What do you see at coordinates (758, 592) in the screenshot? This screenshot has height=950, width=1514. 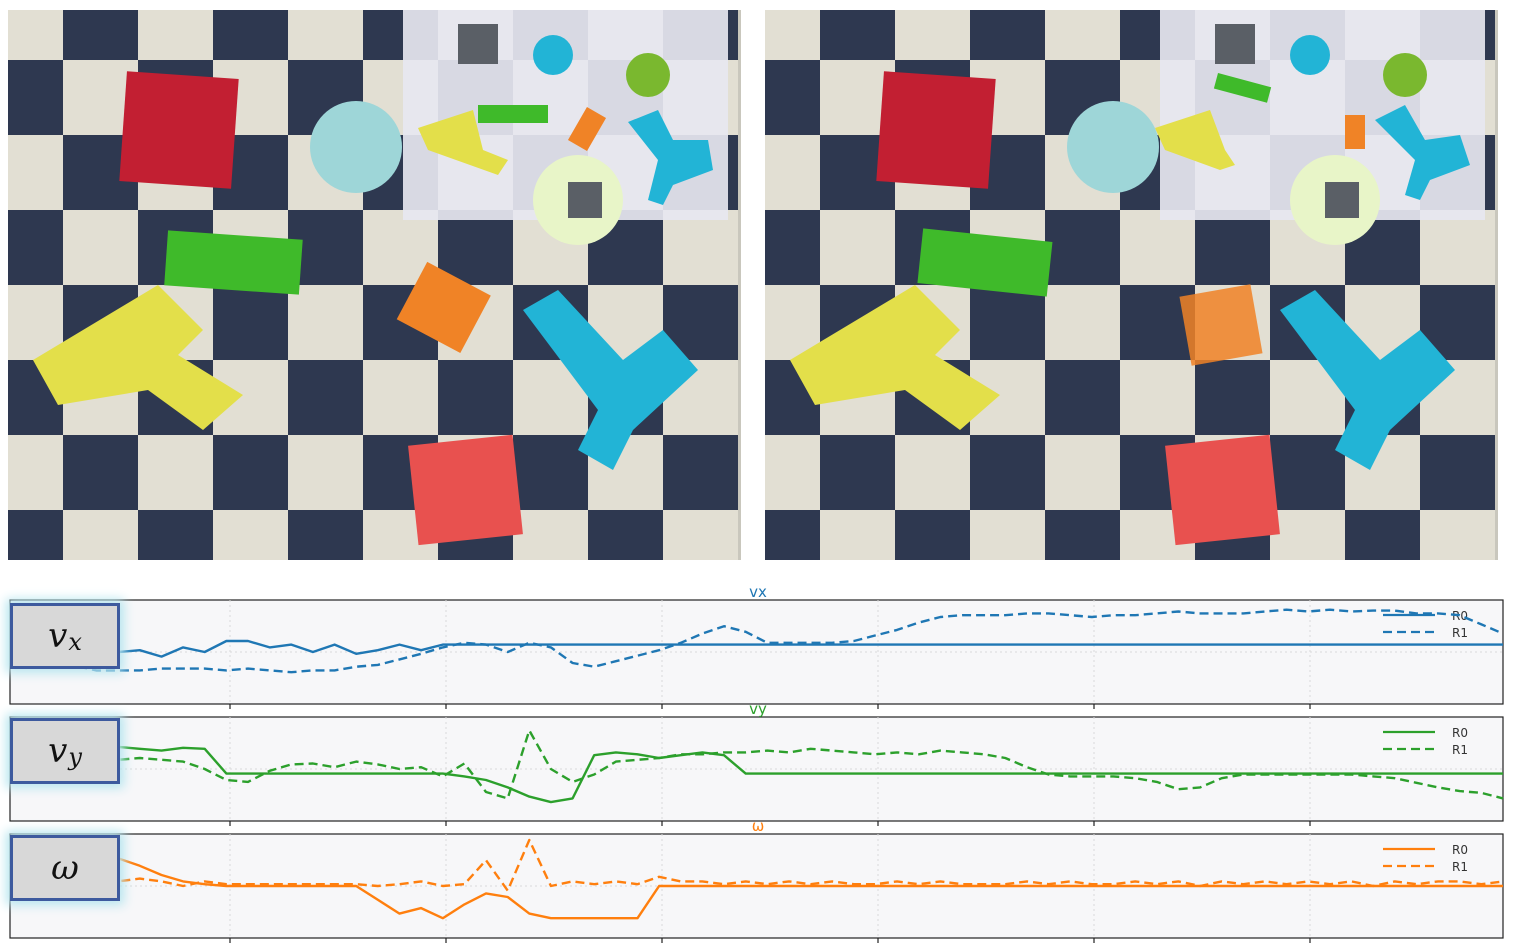 I see `chart-title: vx` at bounding box center [758, 592].